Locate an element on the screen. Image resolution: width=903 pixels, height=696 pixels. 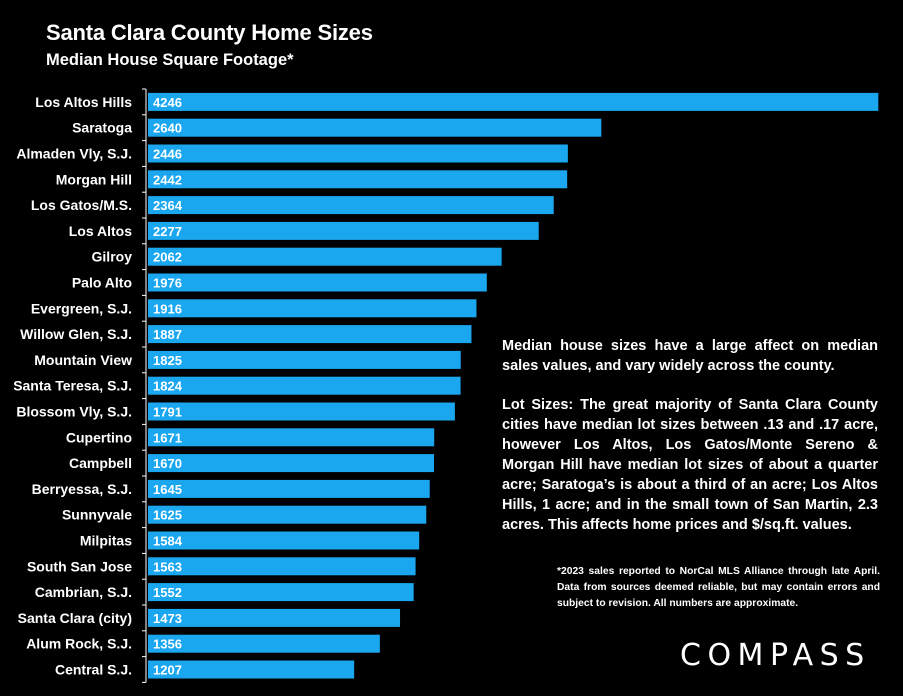
category-label: Campbell is located at coordinates (100, 463).